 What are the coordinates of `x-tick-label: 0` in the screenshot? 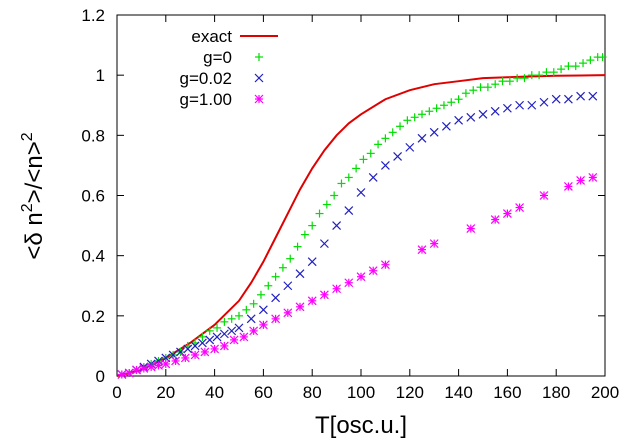 It's located at (116, 392).